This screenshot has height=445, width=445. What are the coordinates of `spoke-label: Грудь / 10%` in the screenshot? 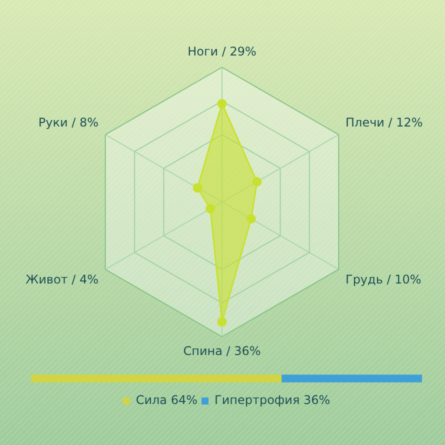 It's located at (383, 279).